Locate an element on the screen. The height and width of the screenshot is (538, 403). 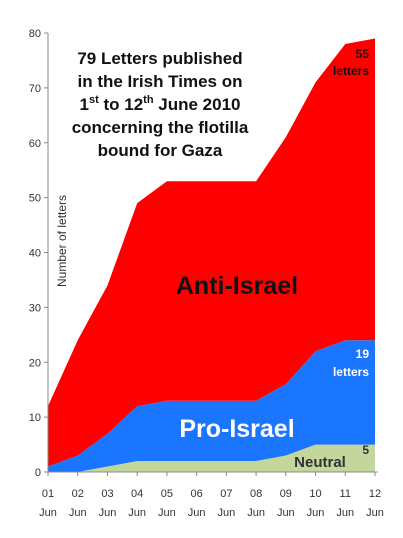
area-neutral is located at coordinates (211, 458).